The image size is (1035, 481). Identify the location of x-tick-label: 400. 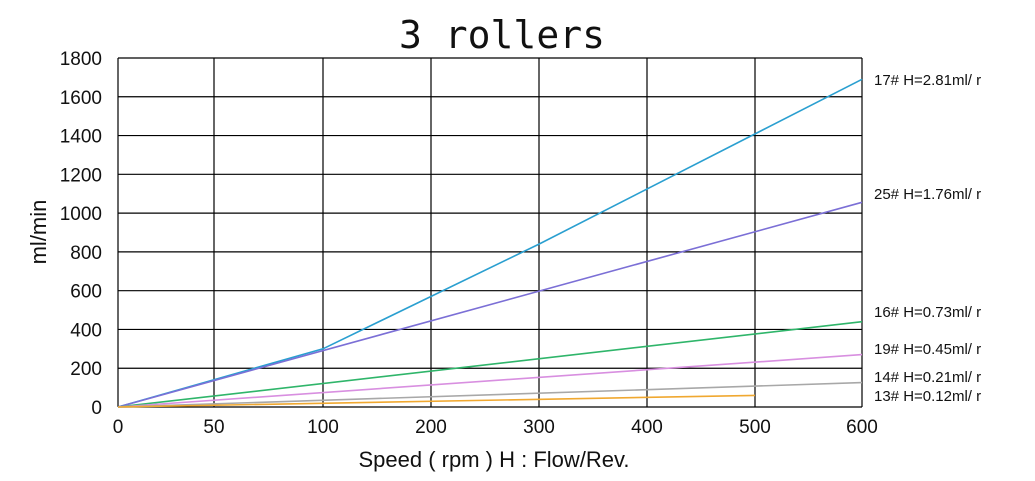
(647, 427).